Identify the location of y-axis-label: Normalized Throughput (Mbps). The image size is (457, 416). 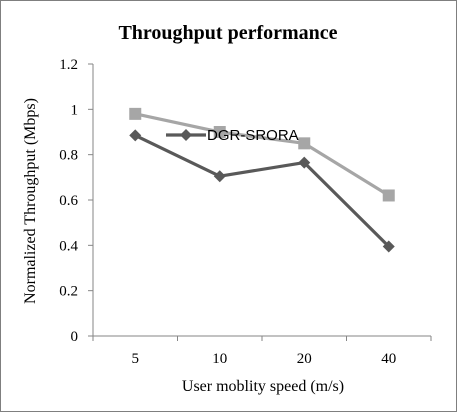
(30, 201).